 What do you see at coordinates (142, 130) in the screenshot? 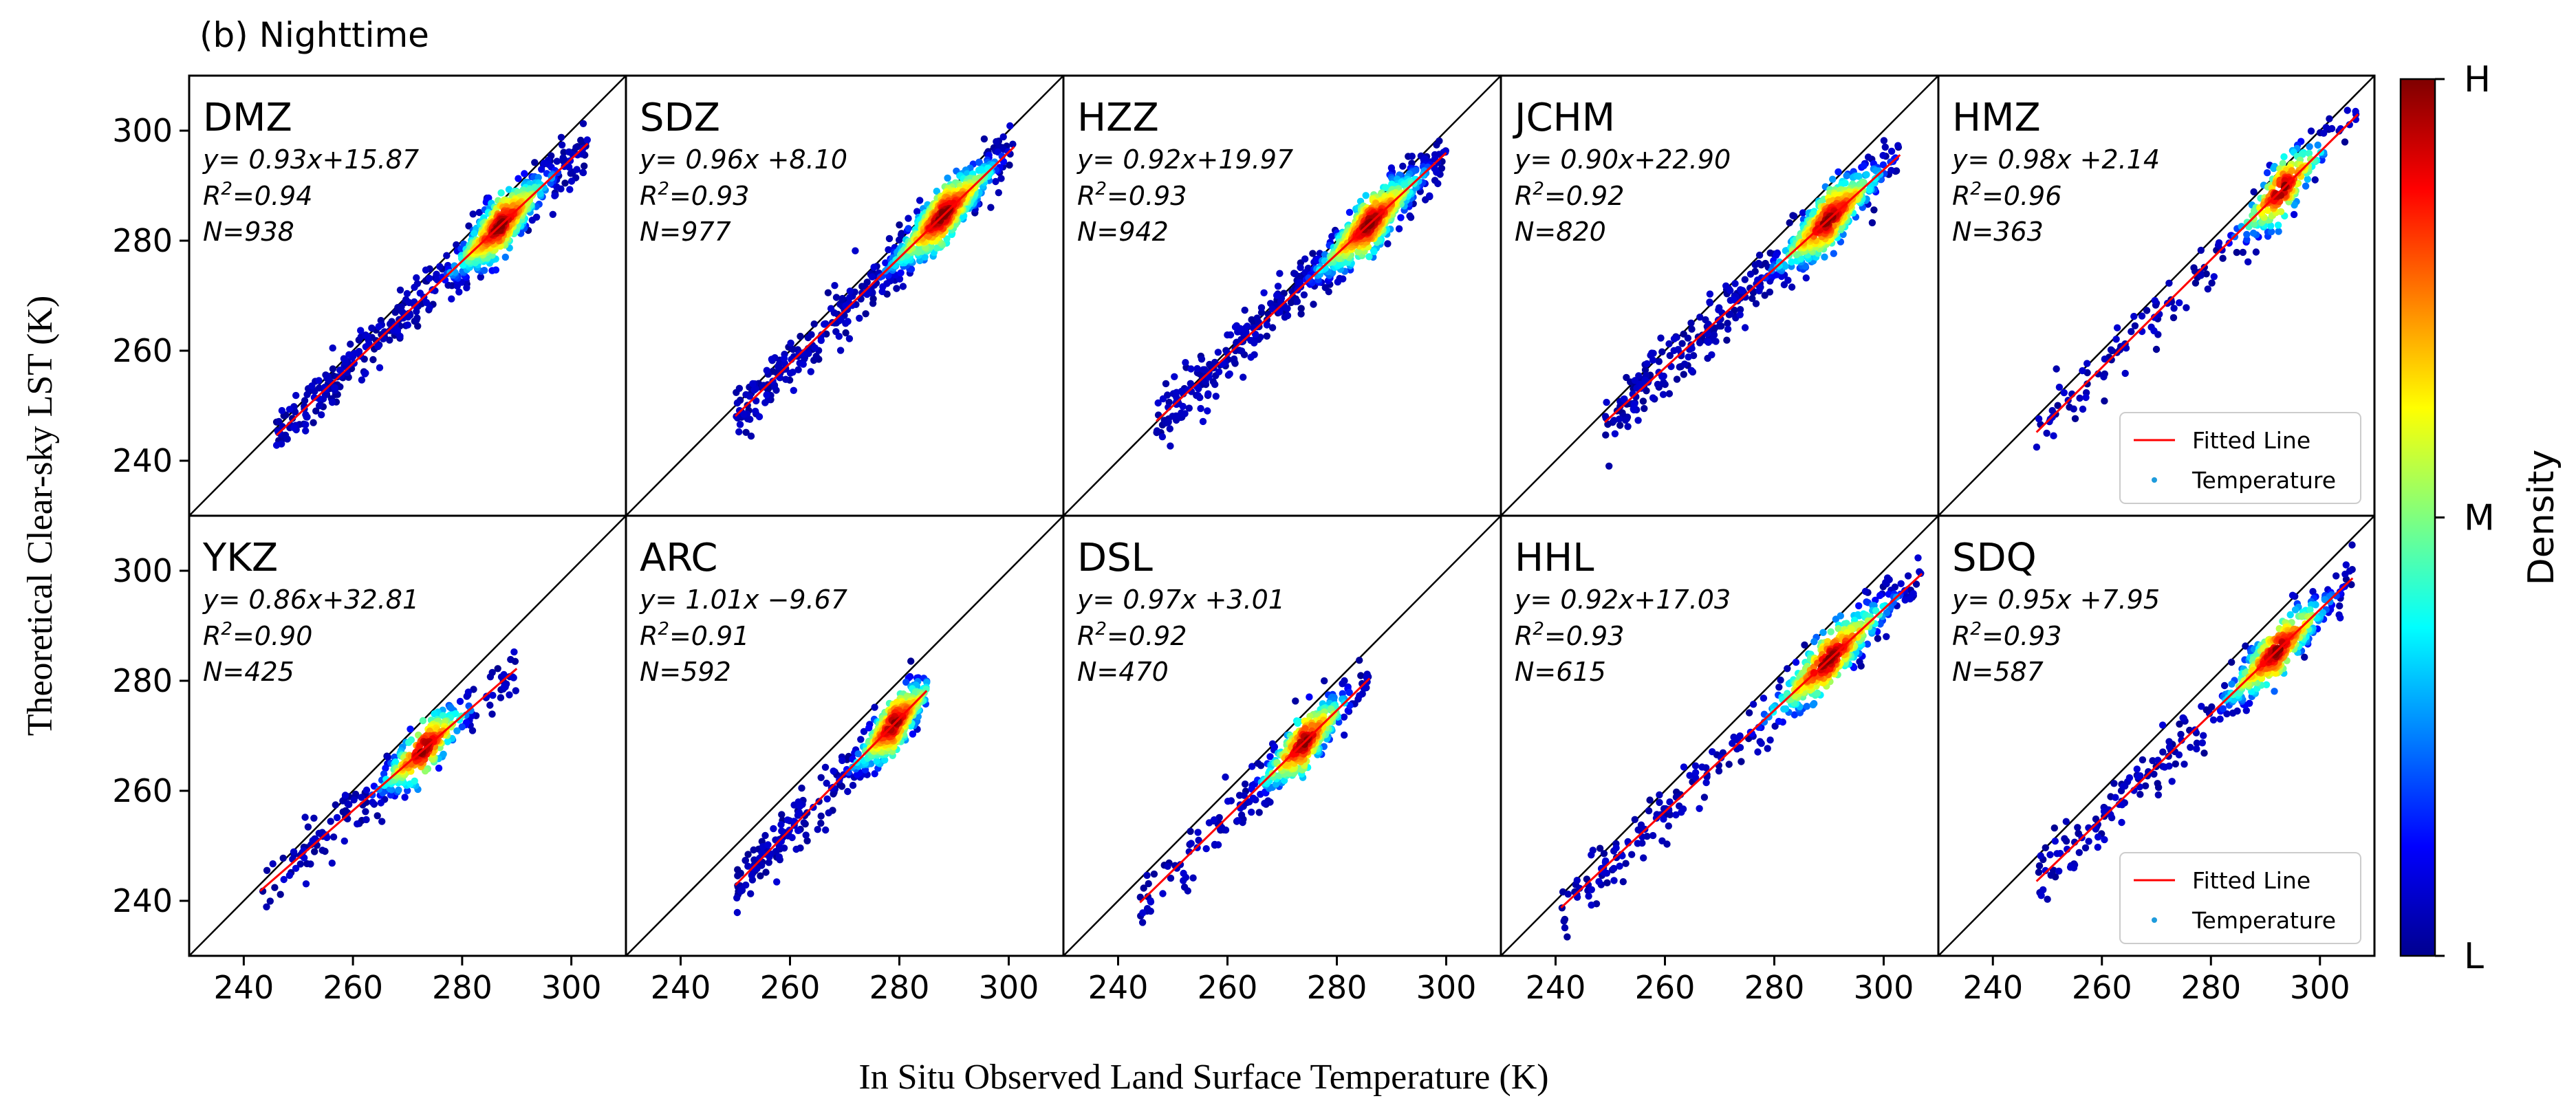
I see `y-tick-label: 300` at bounding box center [142, 130].